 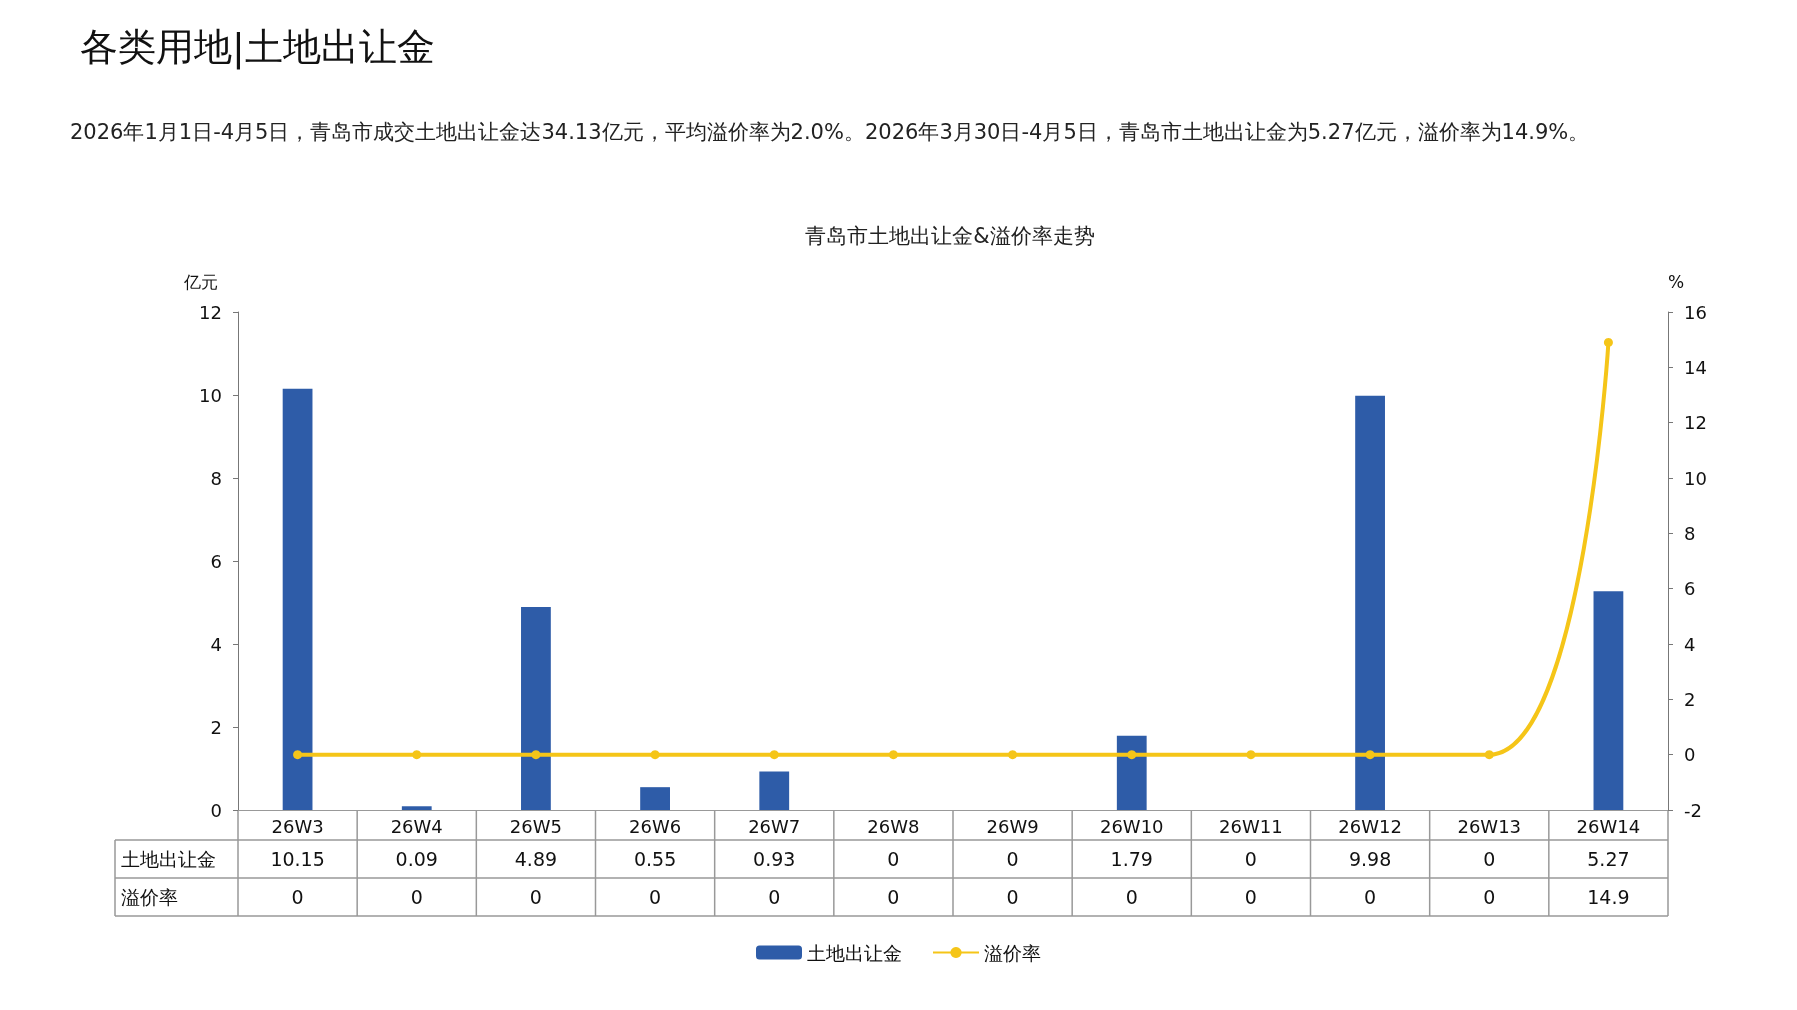 I want to click on data-label: 14.9, so click(x=1608, y=897).